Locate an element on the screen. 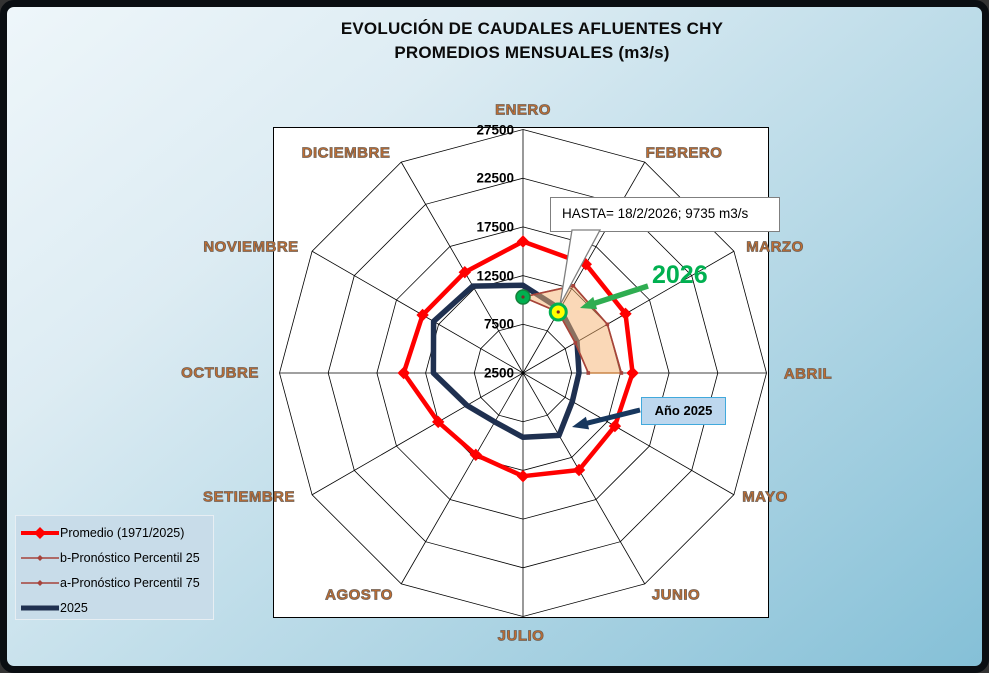  obs-2026-febrero-centerdot is located at coordinates (558, 312).